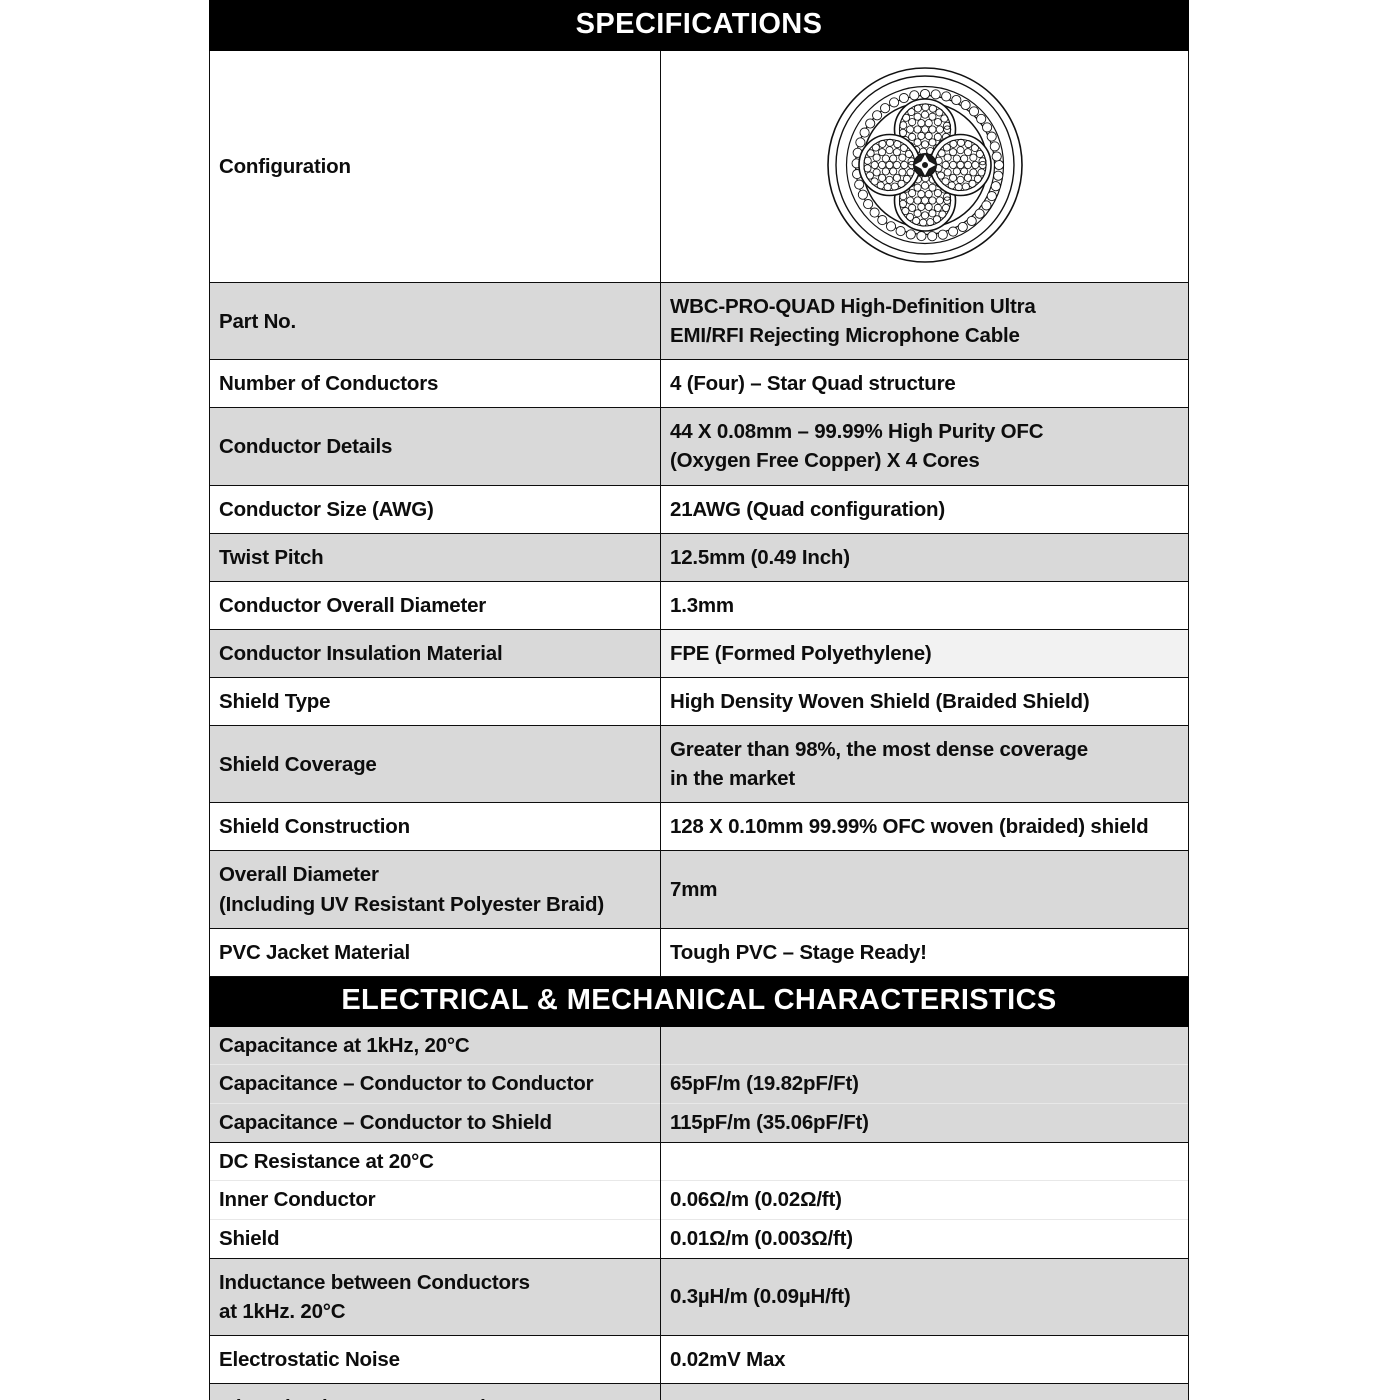 The image size is (1400, 1400). I want to click on table-row-twist-pitch: Twist Pitch 12.5mm (0.49 Inch), so click(699, 557).